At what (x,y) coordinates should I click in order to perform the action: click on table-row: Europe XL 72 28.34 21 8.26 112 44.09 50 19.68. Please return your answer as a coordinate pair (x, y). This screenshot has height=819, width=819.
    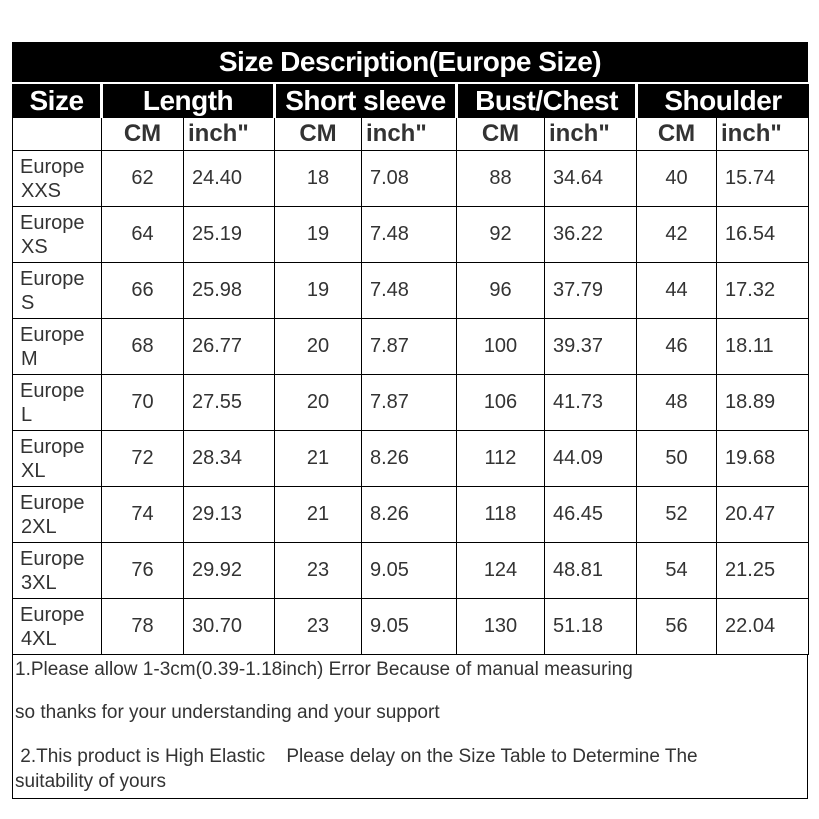
    Looking at the image, I should click on (411, 458).